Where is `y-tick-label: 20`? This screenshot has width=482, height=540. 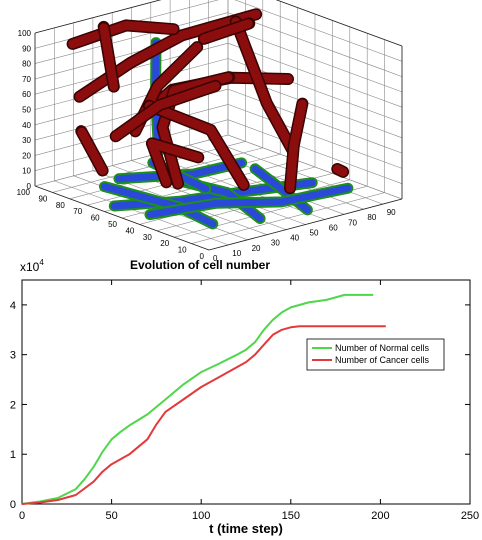 y-tick-label: 20 is located at coordinates (164, 243).